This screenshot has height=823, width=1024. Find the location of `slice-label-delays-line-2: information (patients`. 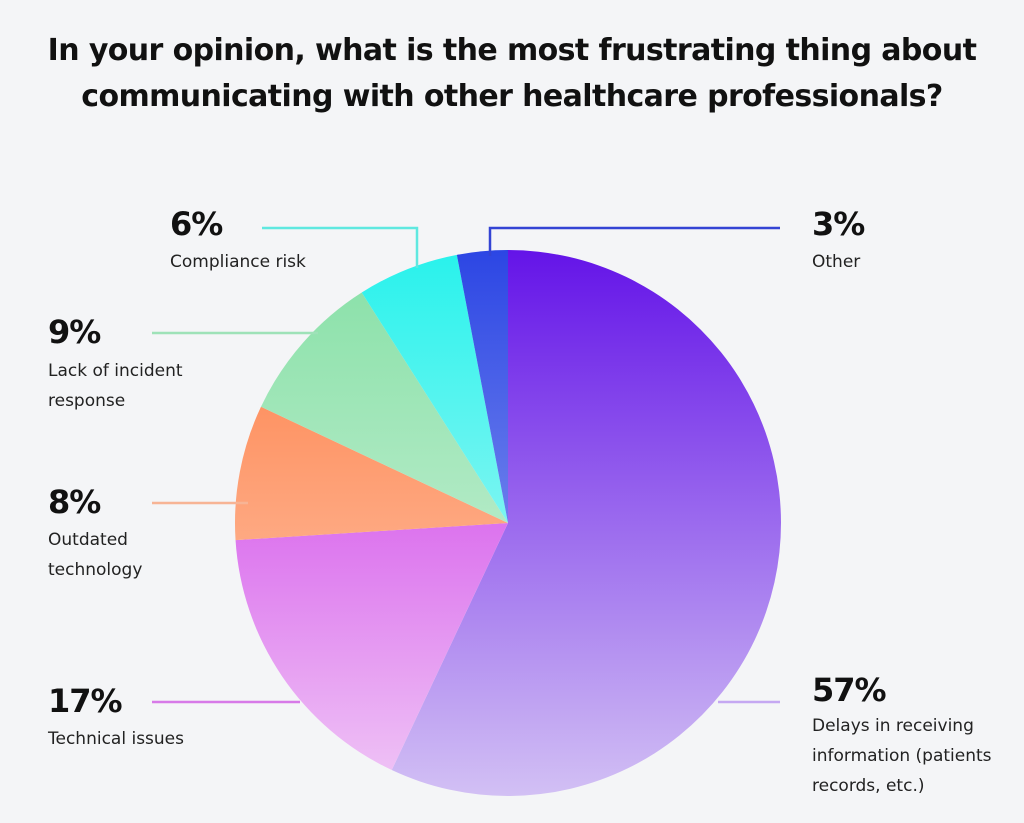

slice-label-delays-line-2: information (patients is located at coordinates (902, 756).